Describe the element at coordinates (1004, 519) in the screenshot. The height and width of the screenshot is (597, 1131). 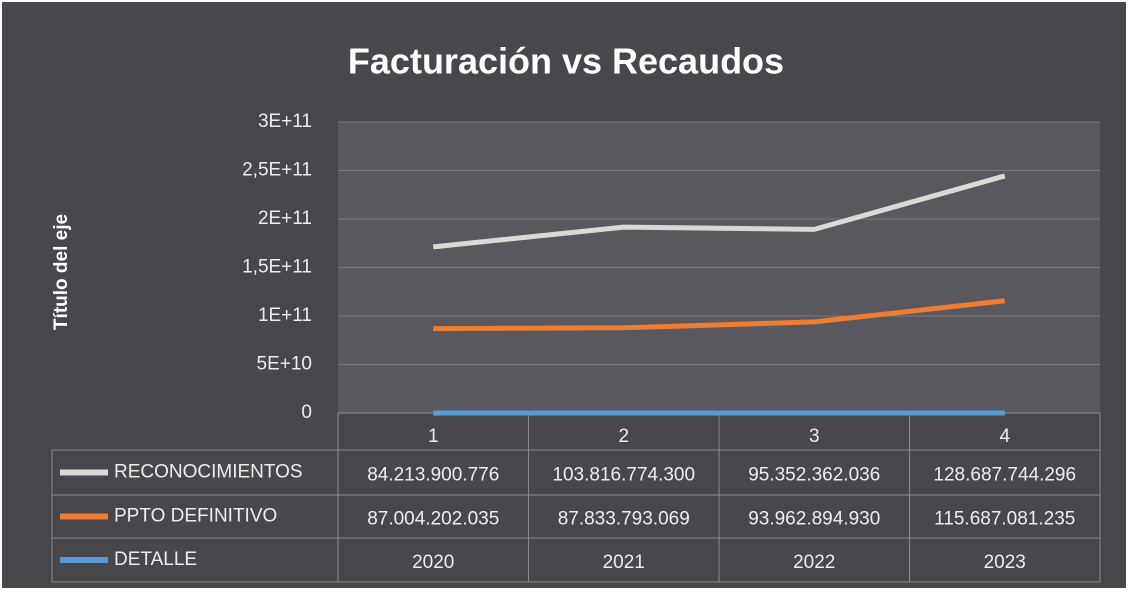
I see `table-value: 115.687.081.235` at that location.